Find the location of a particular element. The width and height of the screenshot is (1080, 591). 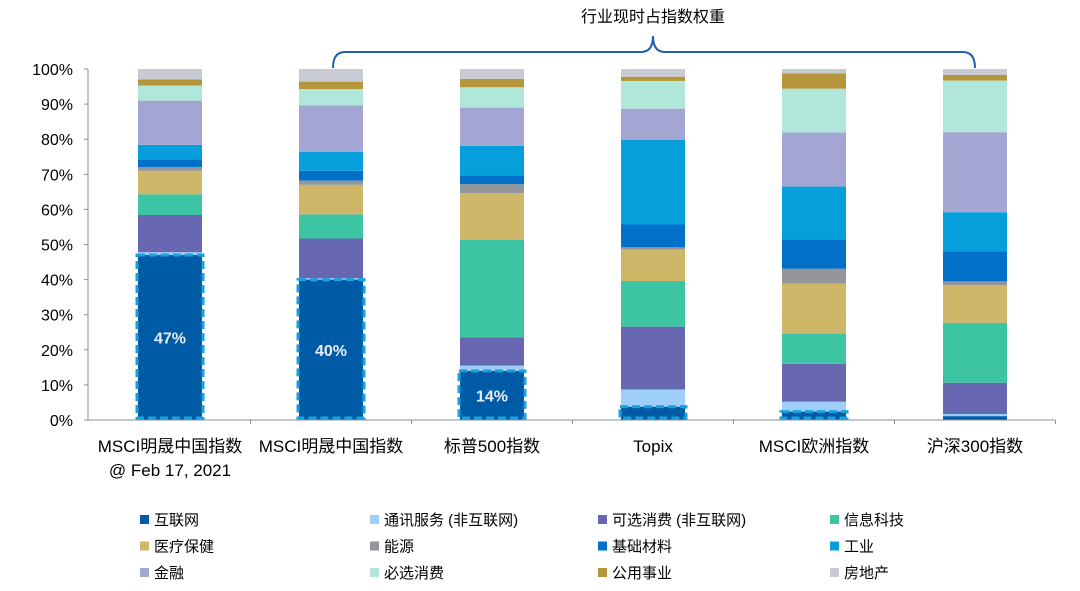

legend-item: 工业 is located at coordinates (852, 547).